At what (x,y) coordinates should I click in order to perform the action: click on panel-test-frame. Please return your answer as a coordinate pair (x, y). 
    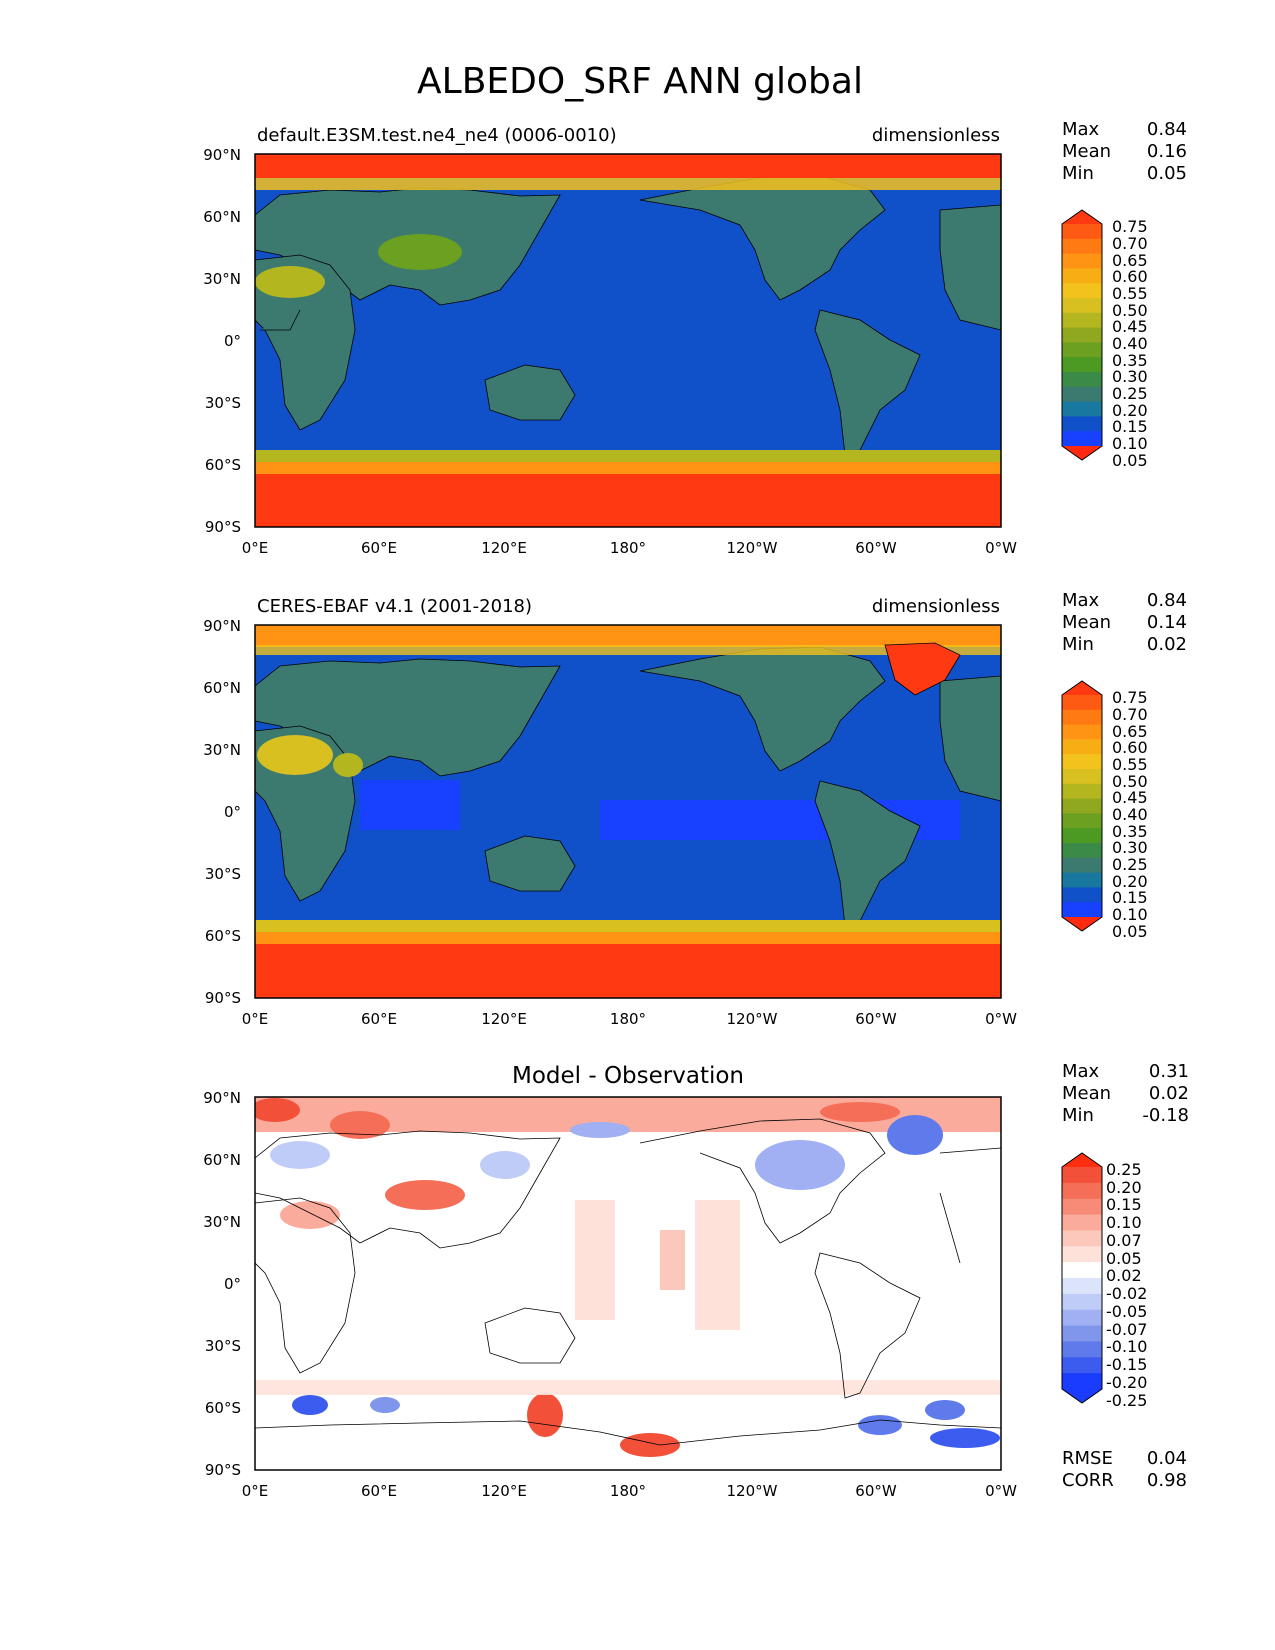
    Looking at the image, I should click on (628, 340).